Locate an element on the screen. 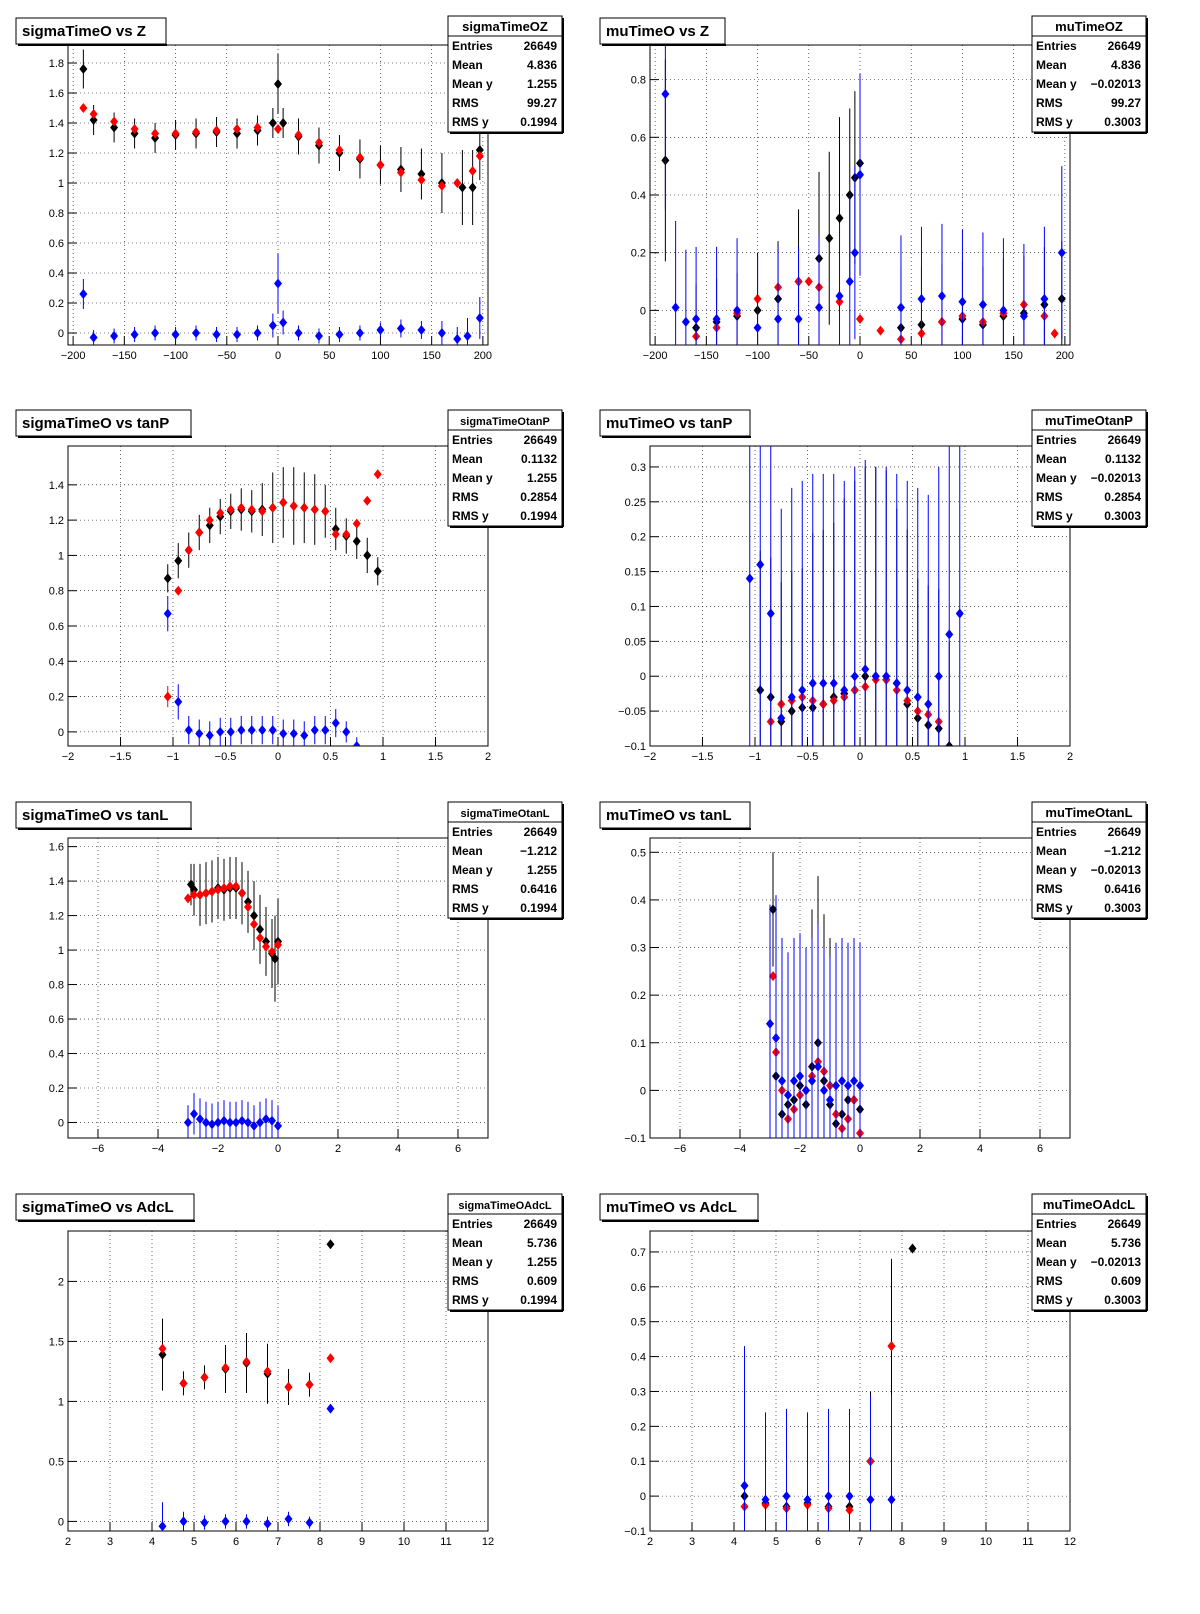 The width and height of the screenshot is (1200, 1614). stats-name: sigmaTimeOtanL is located at coordinates (504, 814).